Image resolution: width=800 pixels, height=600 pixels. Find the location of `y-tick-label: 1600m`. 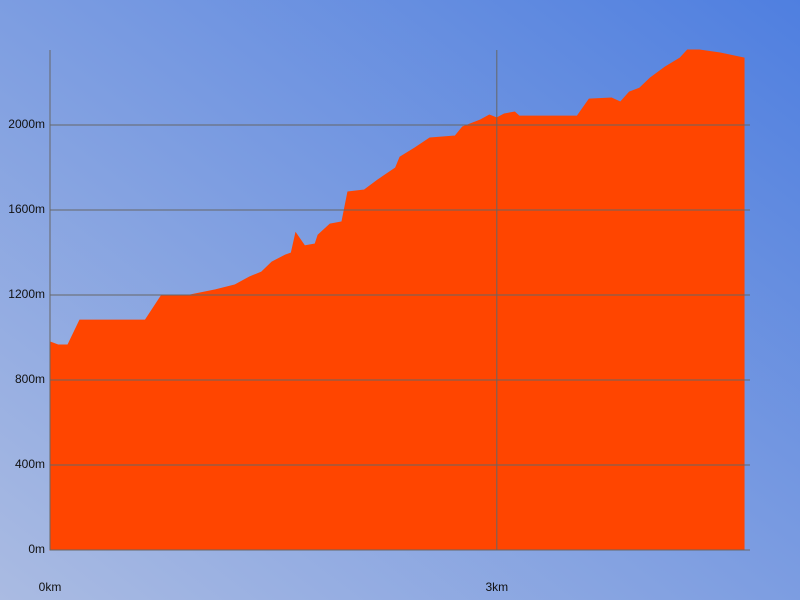

y-tick-label: 1600m is located at coordinates (26, 209).